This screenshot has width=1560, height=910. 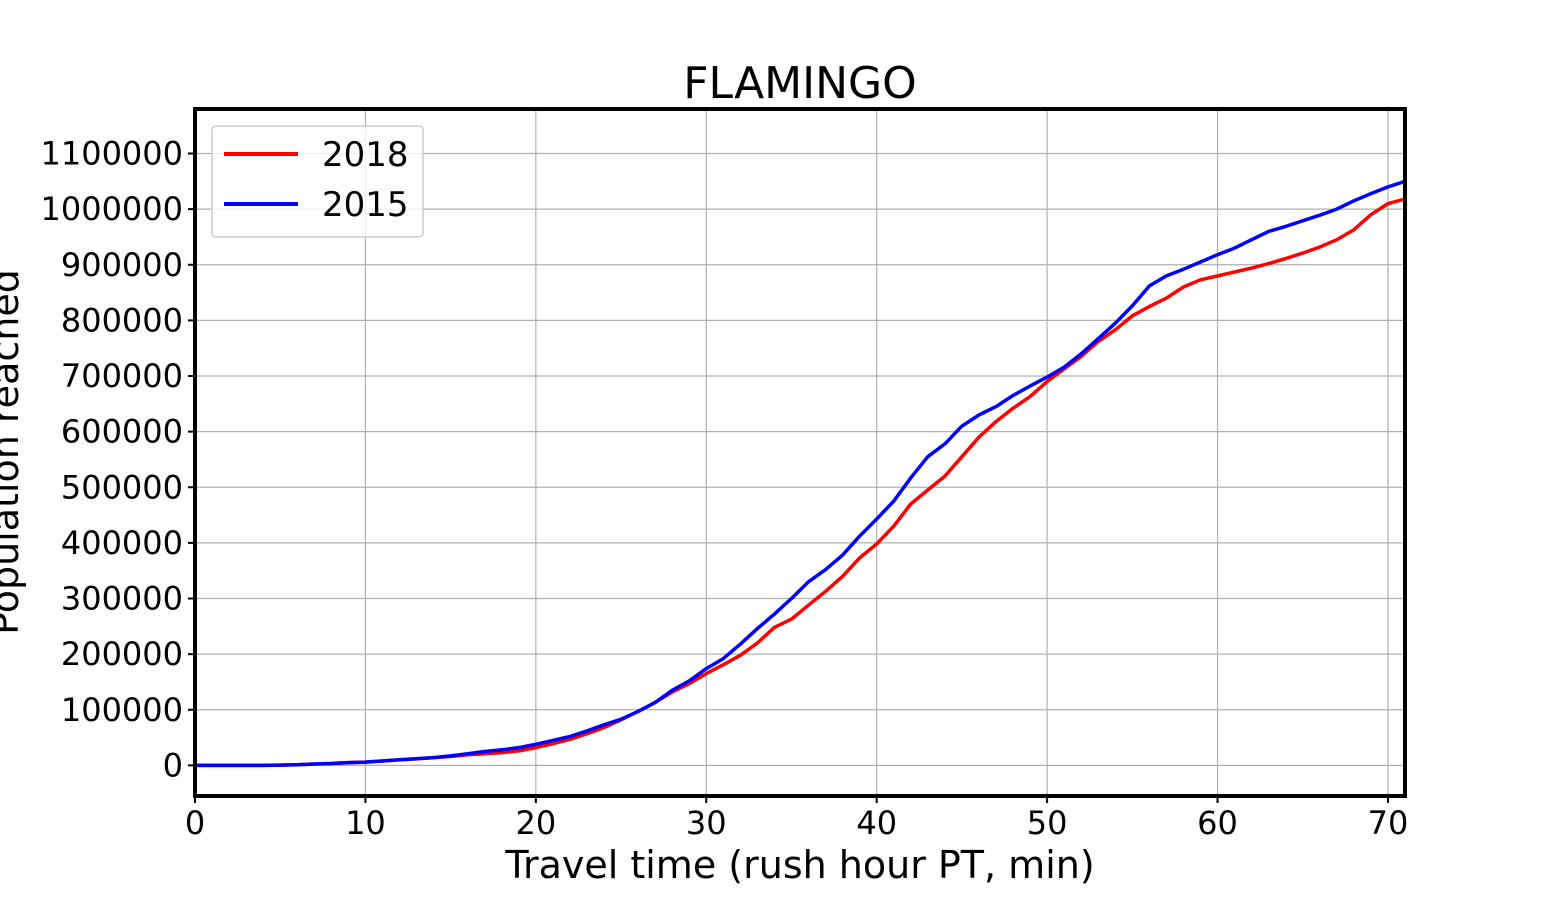 I want to click on legend: 2018 2015, so click(x=317, y=181).